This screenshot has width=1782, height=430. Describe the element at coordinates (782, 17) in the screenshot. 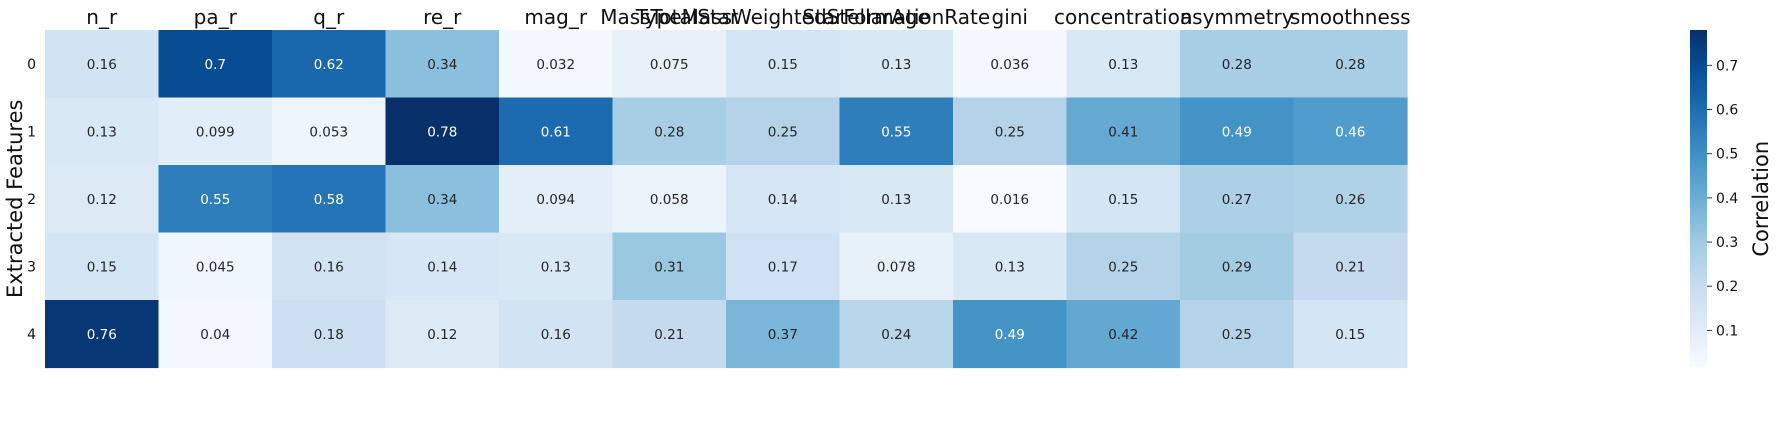

I see `column-label: TypeMassWeightedStellarAge` at that location.